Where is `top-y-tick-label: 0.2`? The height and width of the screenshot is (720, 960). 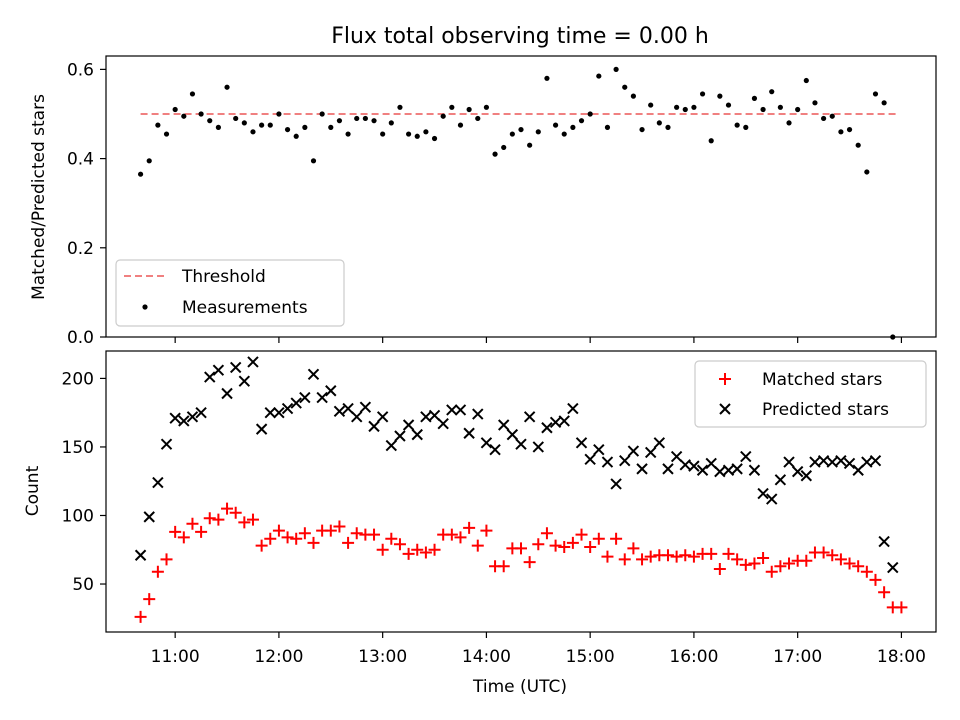 top-y-tick-label: 0.2 is located at coordinates (80, 249).